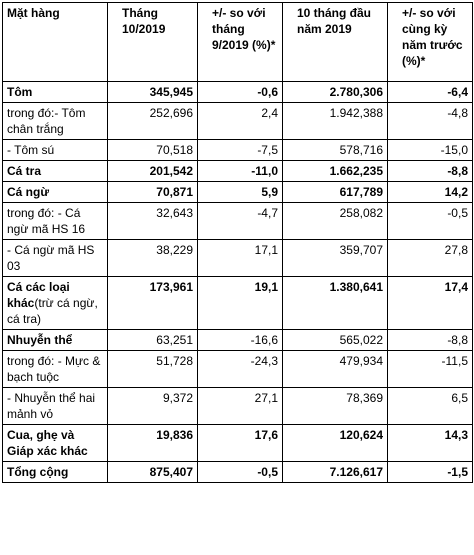  Describe the element at coordinates (430, 92) in the screenshot. I see `value-cell: -6,4` at that location.